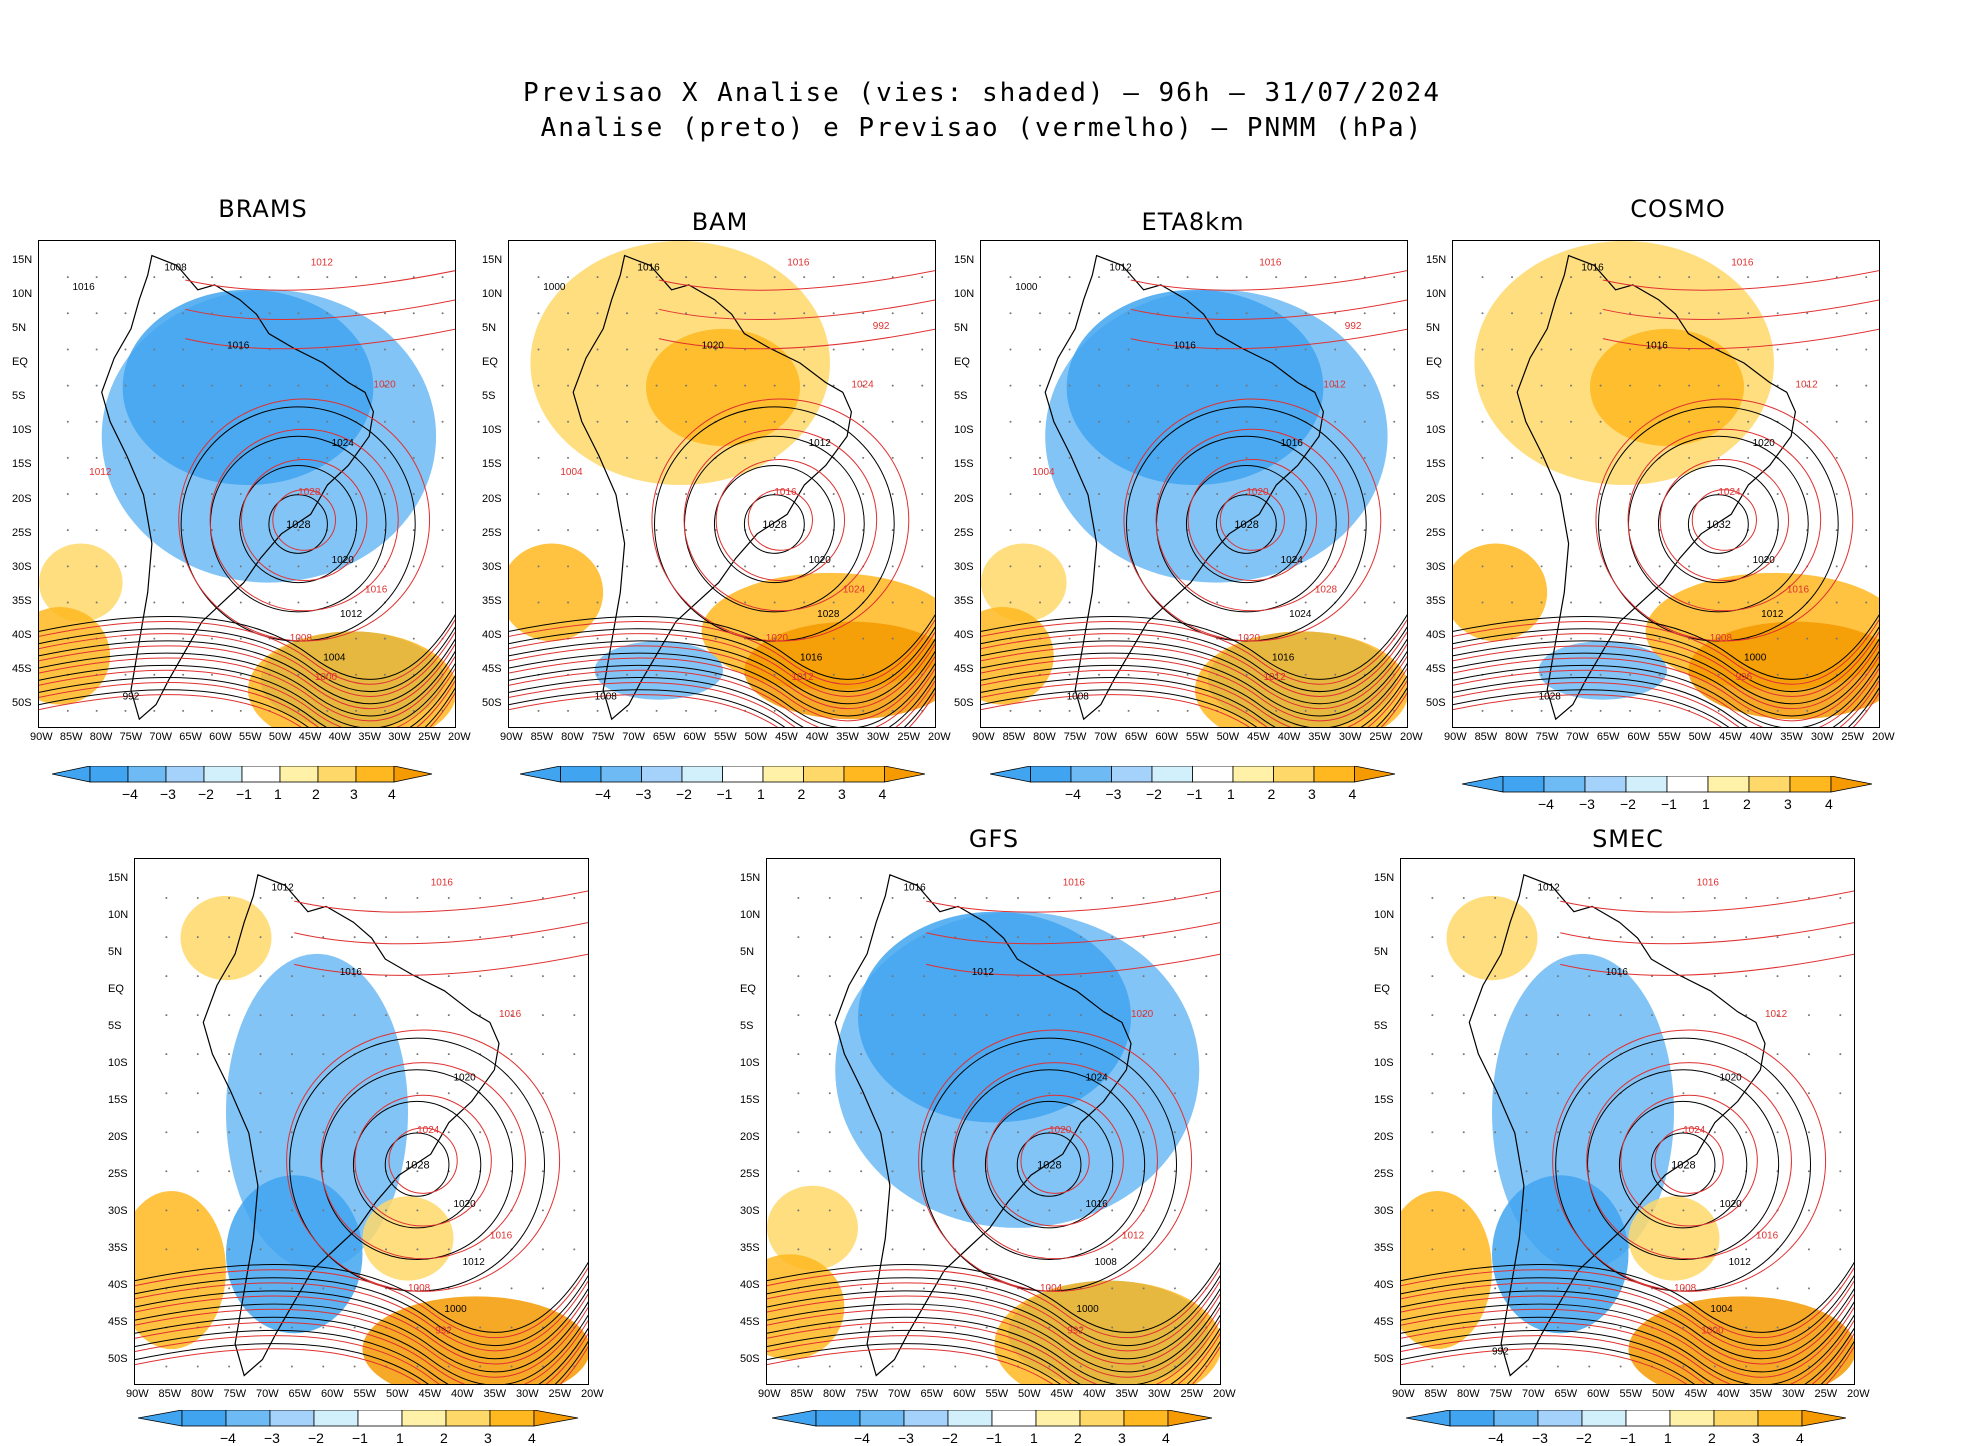  What do you see at coordinates (370, 737) in the screenshot?
I see `lon-tick-label: 35W` at bounding box center [370, 737].